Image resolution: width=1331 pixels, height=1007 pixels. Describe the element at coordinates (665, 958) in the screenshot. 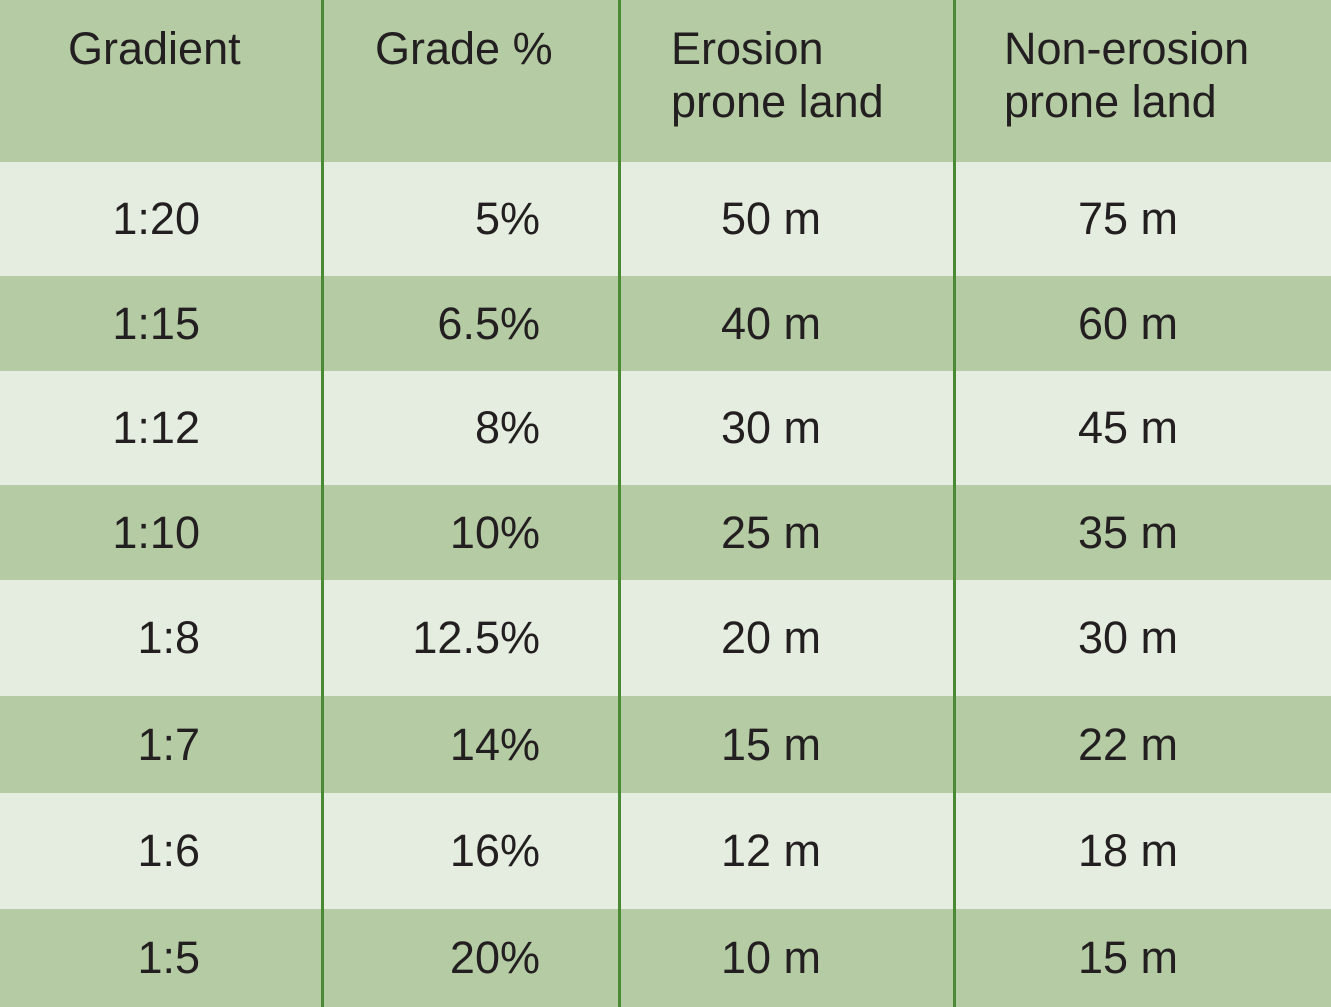

I see `table-row: 1:5 20% 10 m 15 m` at that location.